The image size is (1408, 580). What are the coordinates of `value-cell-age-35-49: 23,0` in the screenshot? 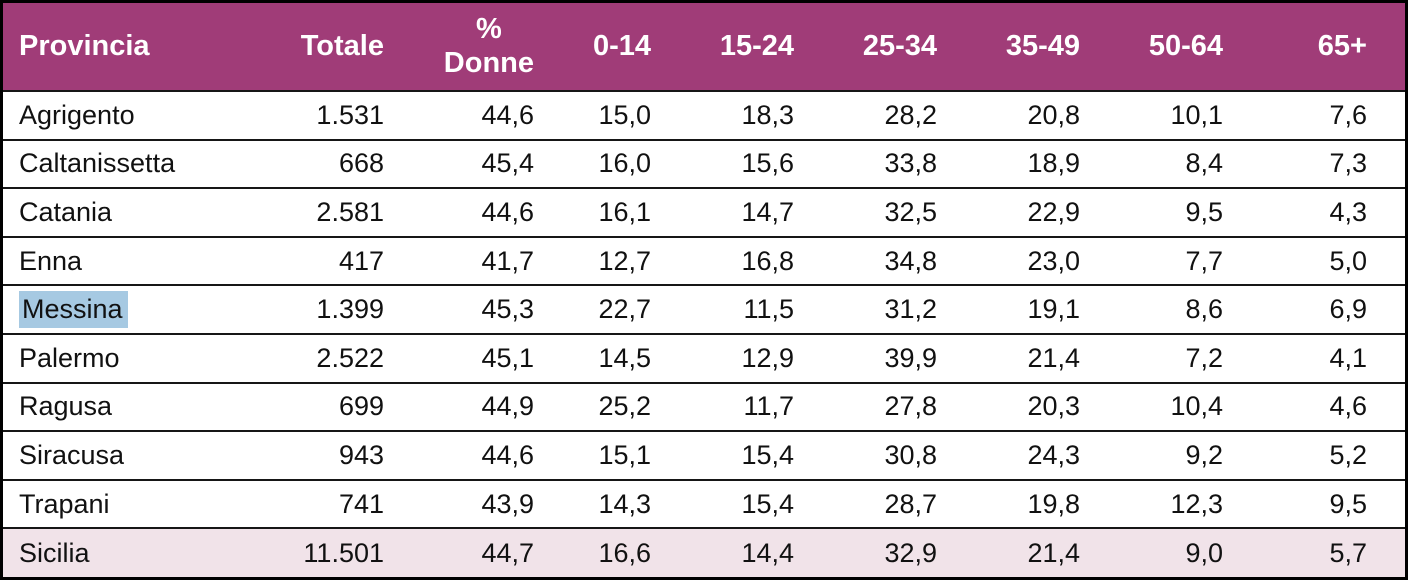 It's located at (1052, 260).